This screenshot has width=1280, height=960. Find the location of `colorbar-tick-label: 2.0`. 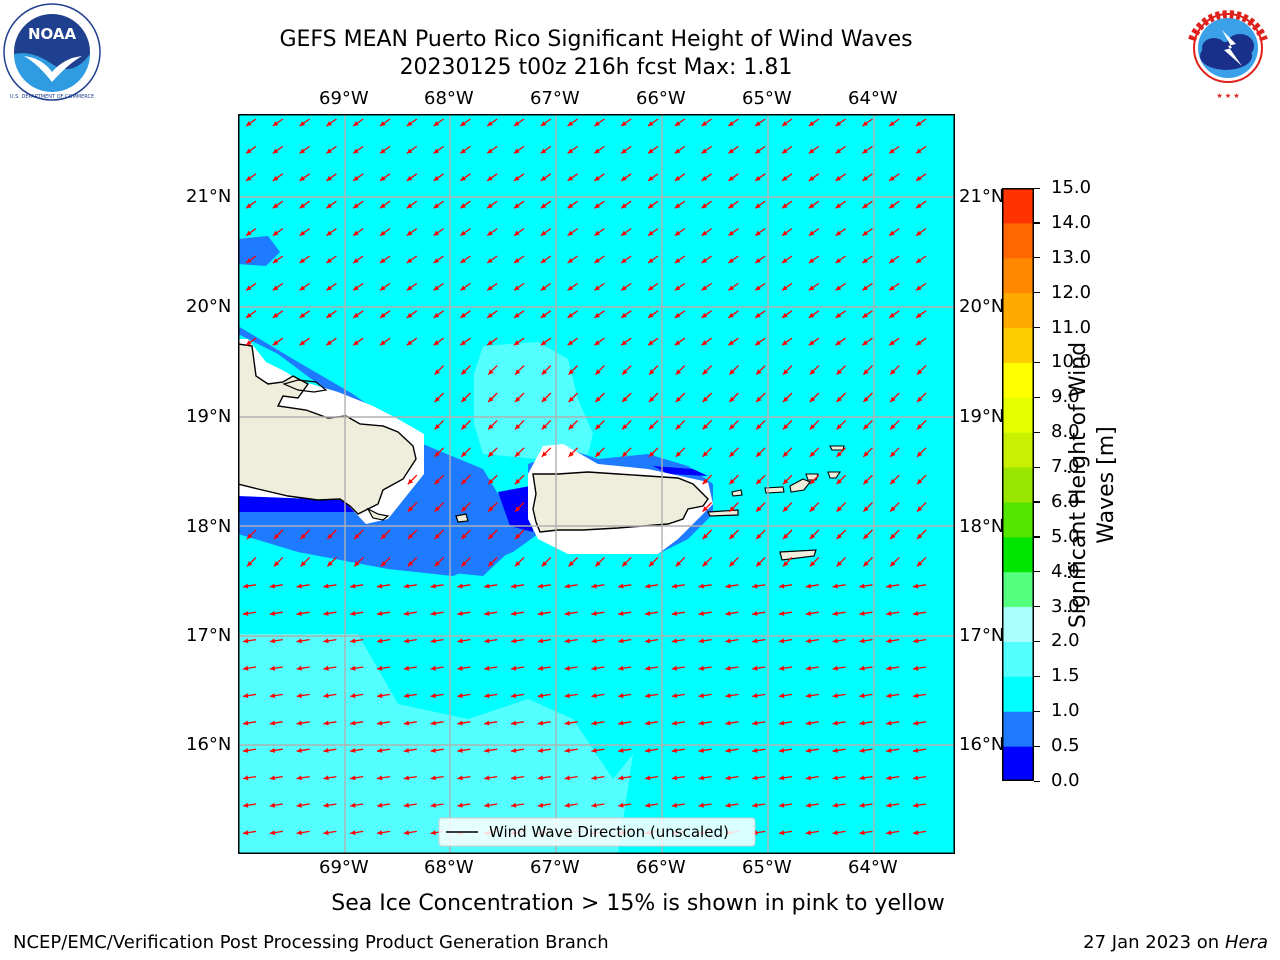

colorbar-tick-label: 2.0 is located at coordinates (1065, 641).